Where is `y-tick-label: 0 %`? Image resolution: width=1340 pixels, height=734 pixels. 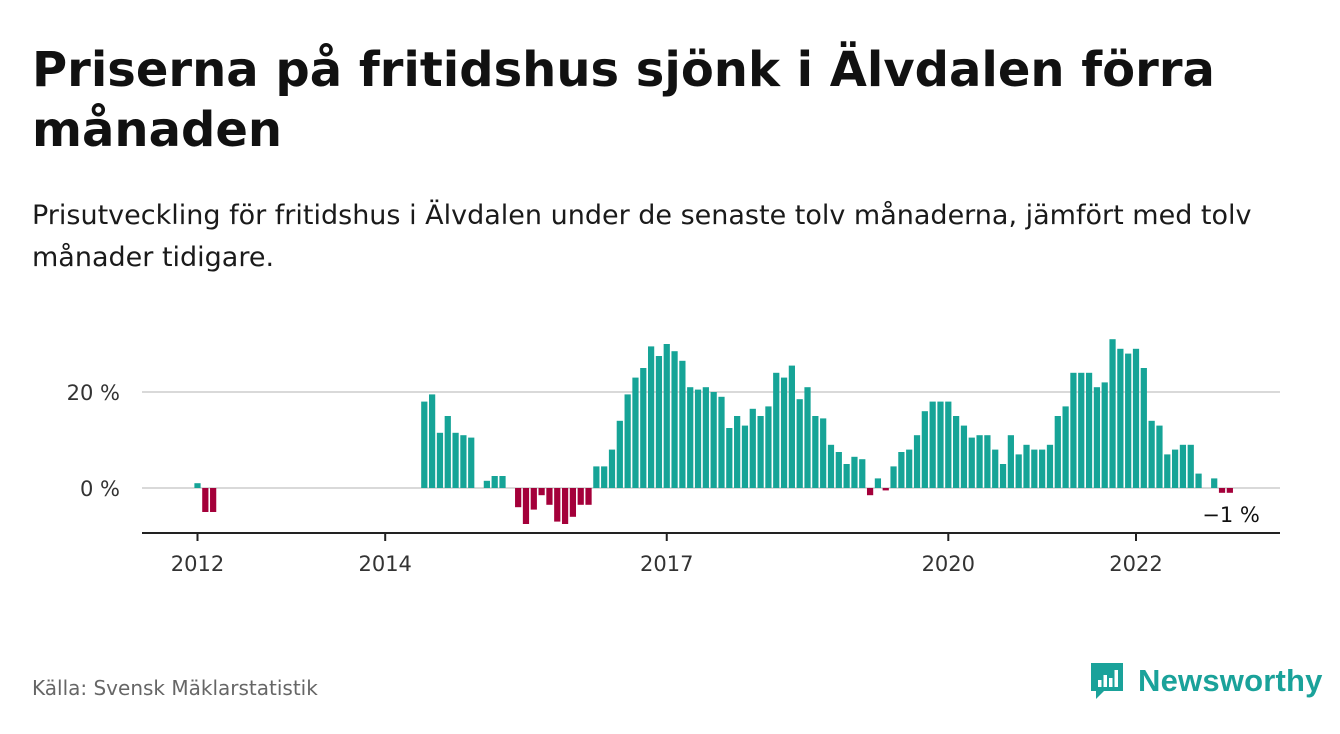
y-tick-label: 0 % is located at coordinates (100, 489).